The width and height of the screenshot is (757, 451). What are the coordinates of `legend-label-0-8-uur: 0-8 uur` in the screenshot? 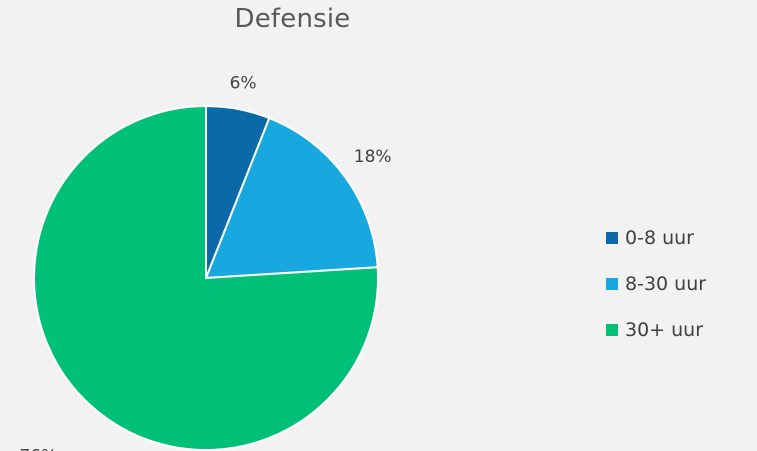 It's located at (659, 238).